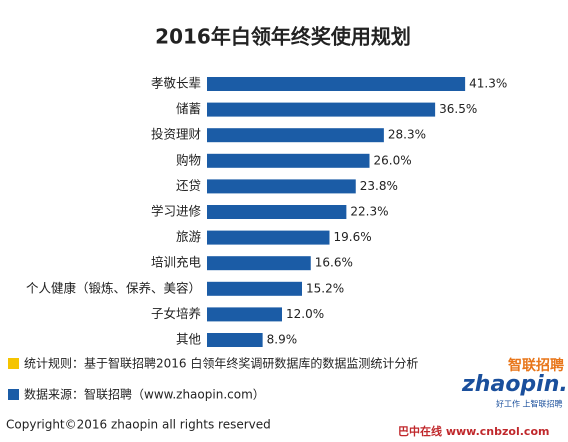  Describe the element at coordinates (283, 37) in the screenshot. I see `chart-title: 2016年白领年终奖使用规划` at that location.